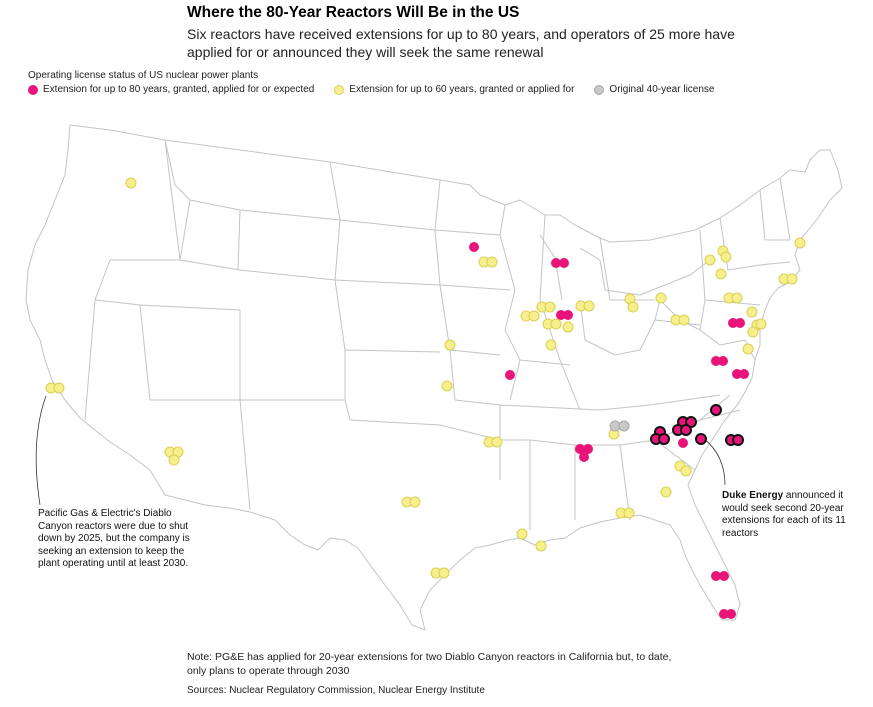  Describe the element at coordinates (662, 89) in the screenshot. I see `legend-label-40: Original 40-year license` at that location.